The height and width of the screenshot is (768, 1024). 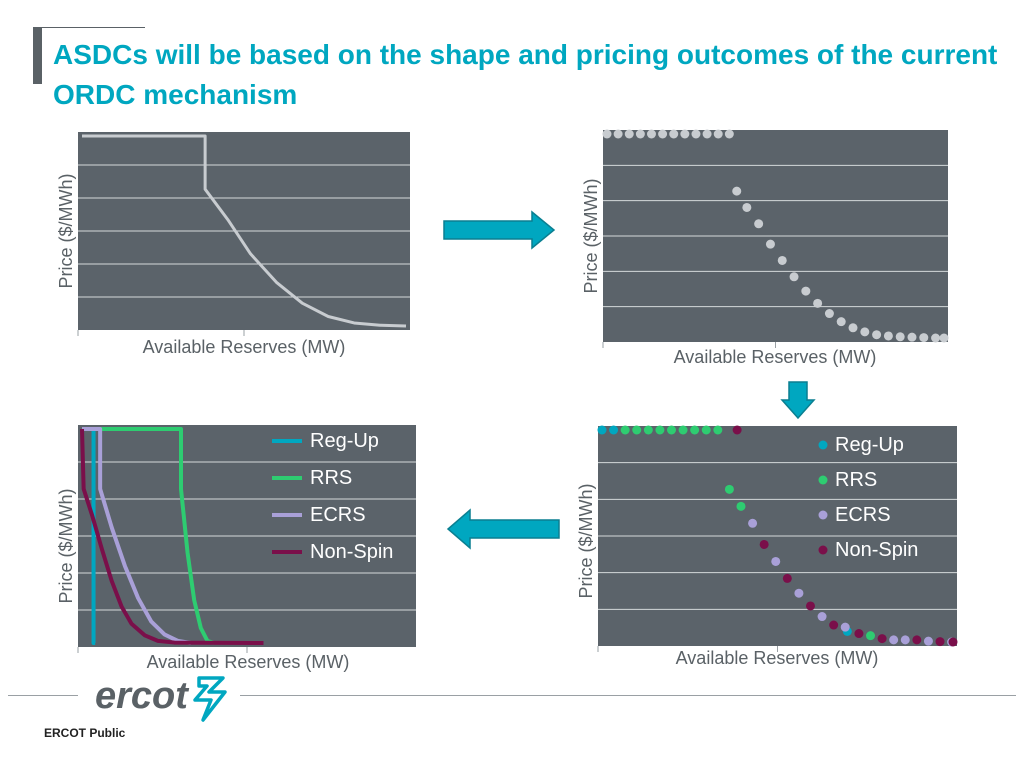 What do you see at coordinates (628, 695) in the screenshot?
I see `footer-rule-right` at bounding box center [628, 695].